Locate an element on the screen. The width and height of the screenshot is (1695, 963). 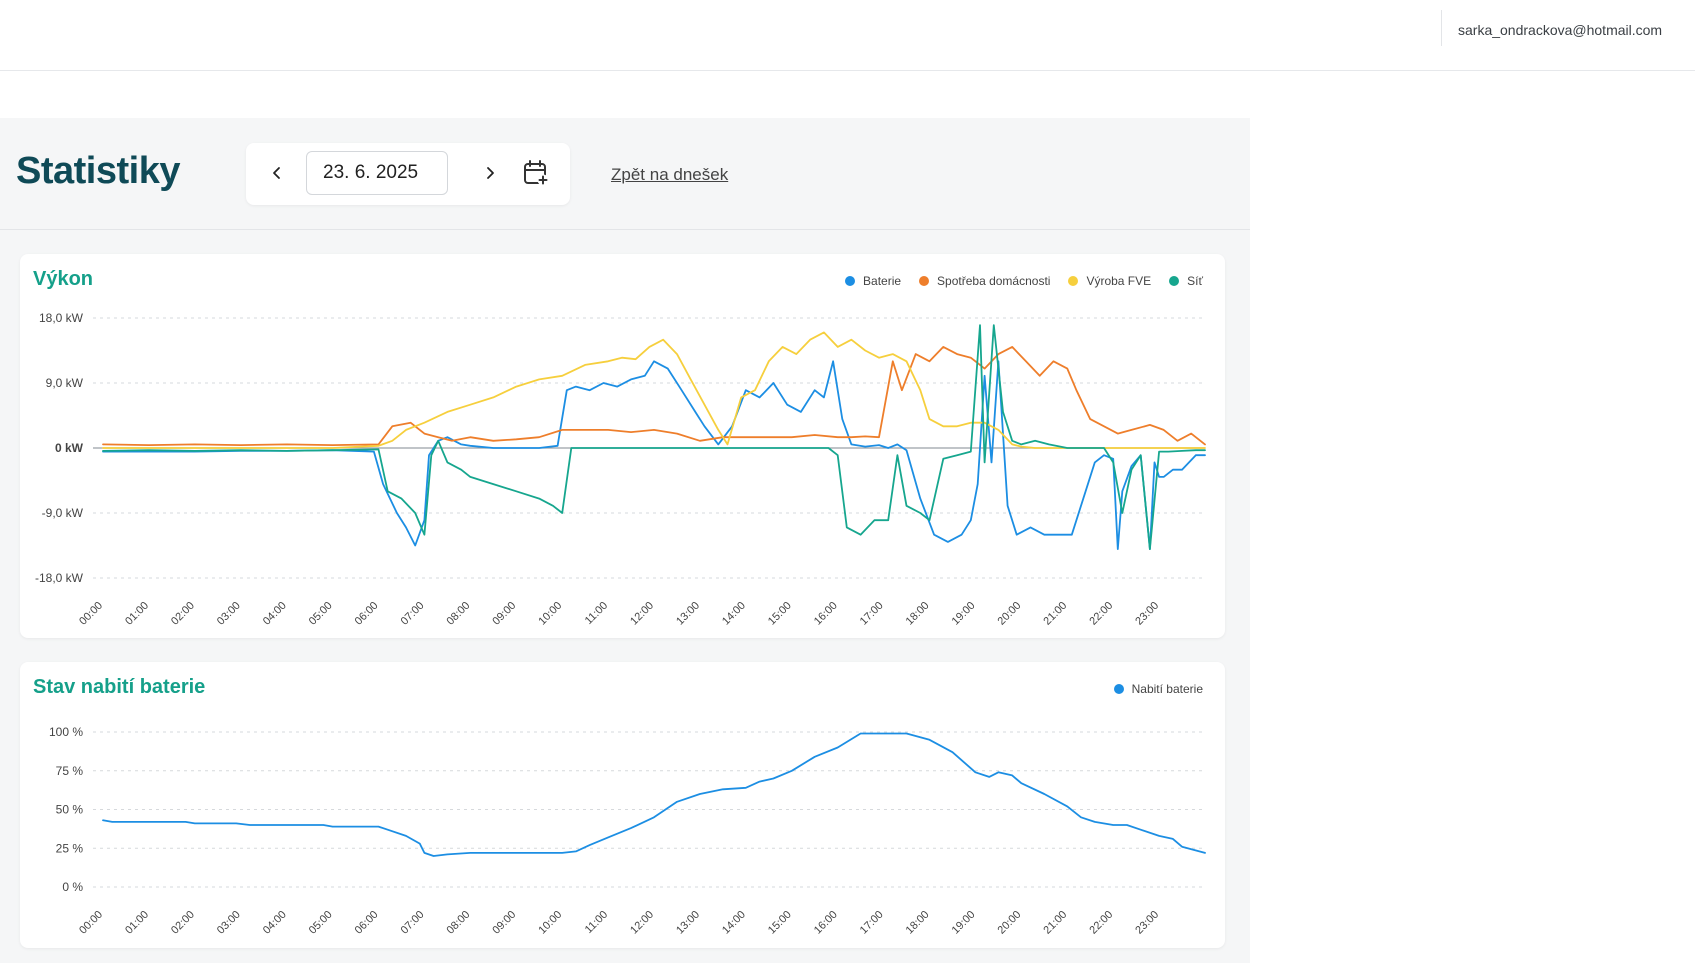
date-picker is located at coordinates (408, 174).